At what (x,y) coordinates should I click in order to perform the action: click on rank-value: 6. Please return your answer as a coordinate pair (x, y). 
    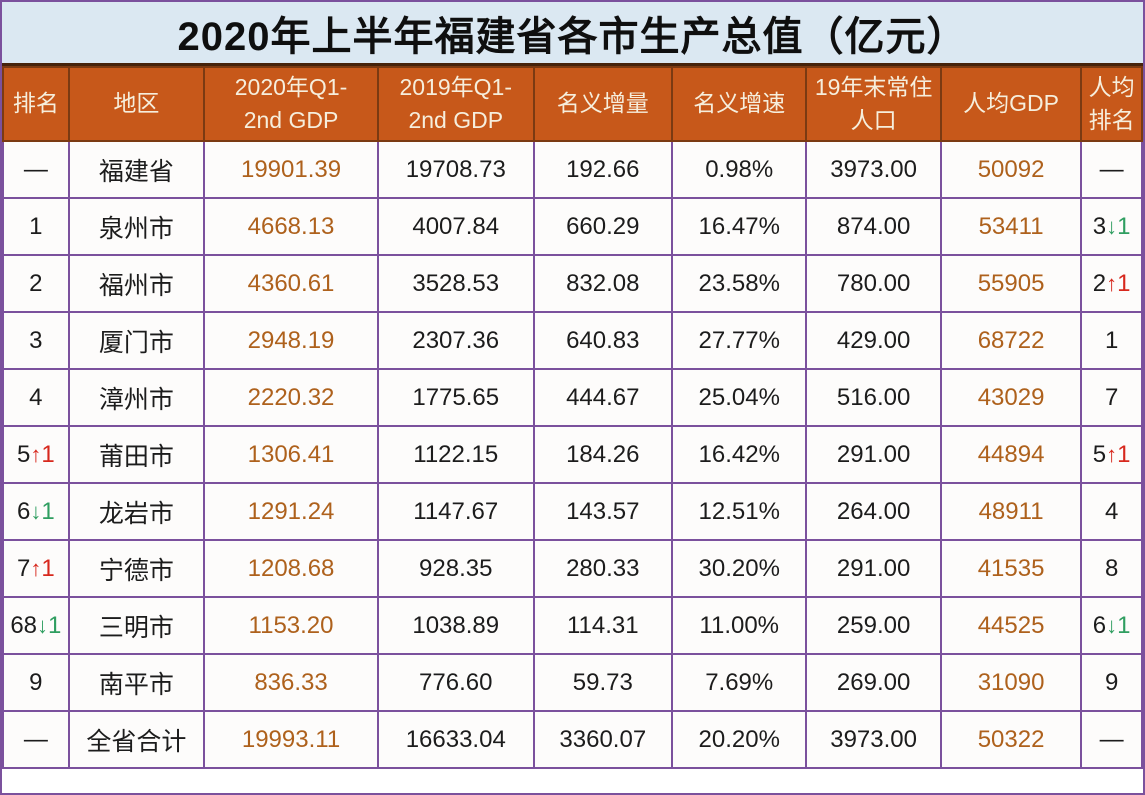
    Looking at the image, I should click on (23, 511).